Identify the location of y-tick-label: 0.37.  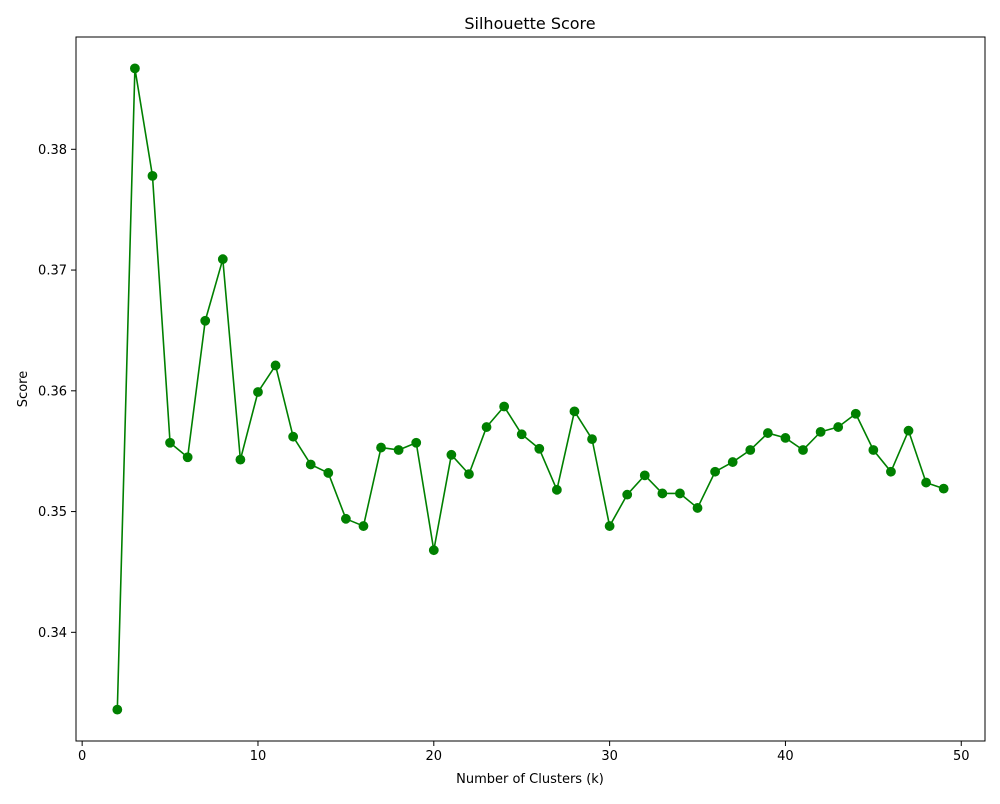
(52, 271).